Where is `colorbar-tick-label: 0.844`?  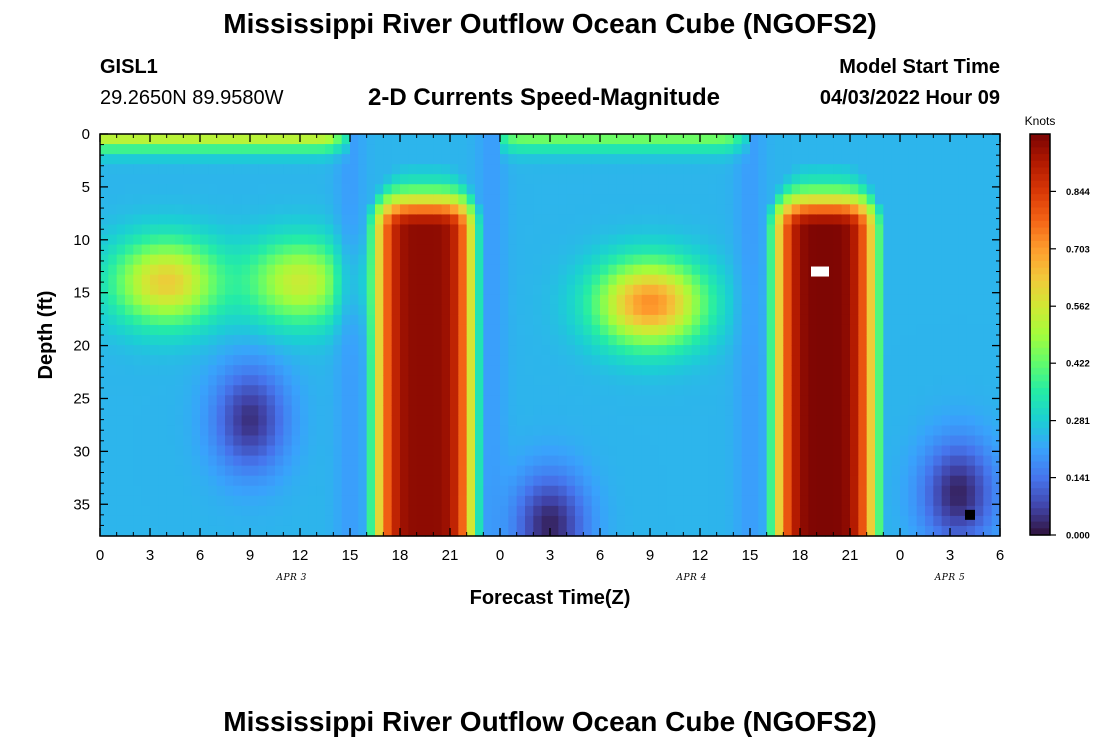 colorbar-tick-label: 0.844 is located at coordinates (1078, 192).